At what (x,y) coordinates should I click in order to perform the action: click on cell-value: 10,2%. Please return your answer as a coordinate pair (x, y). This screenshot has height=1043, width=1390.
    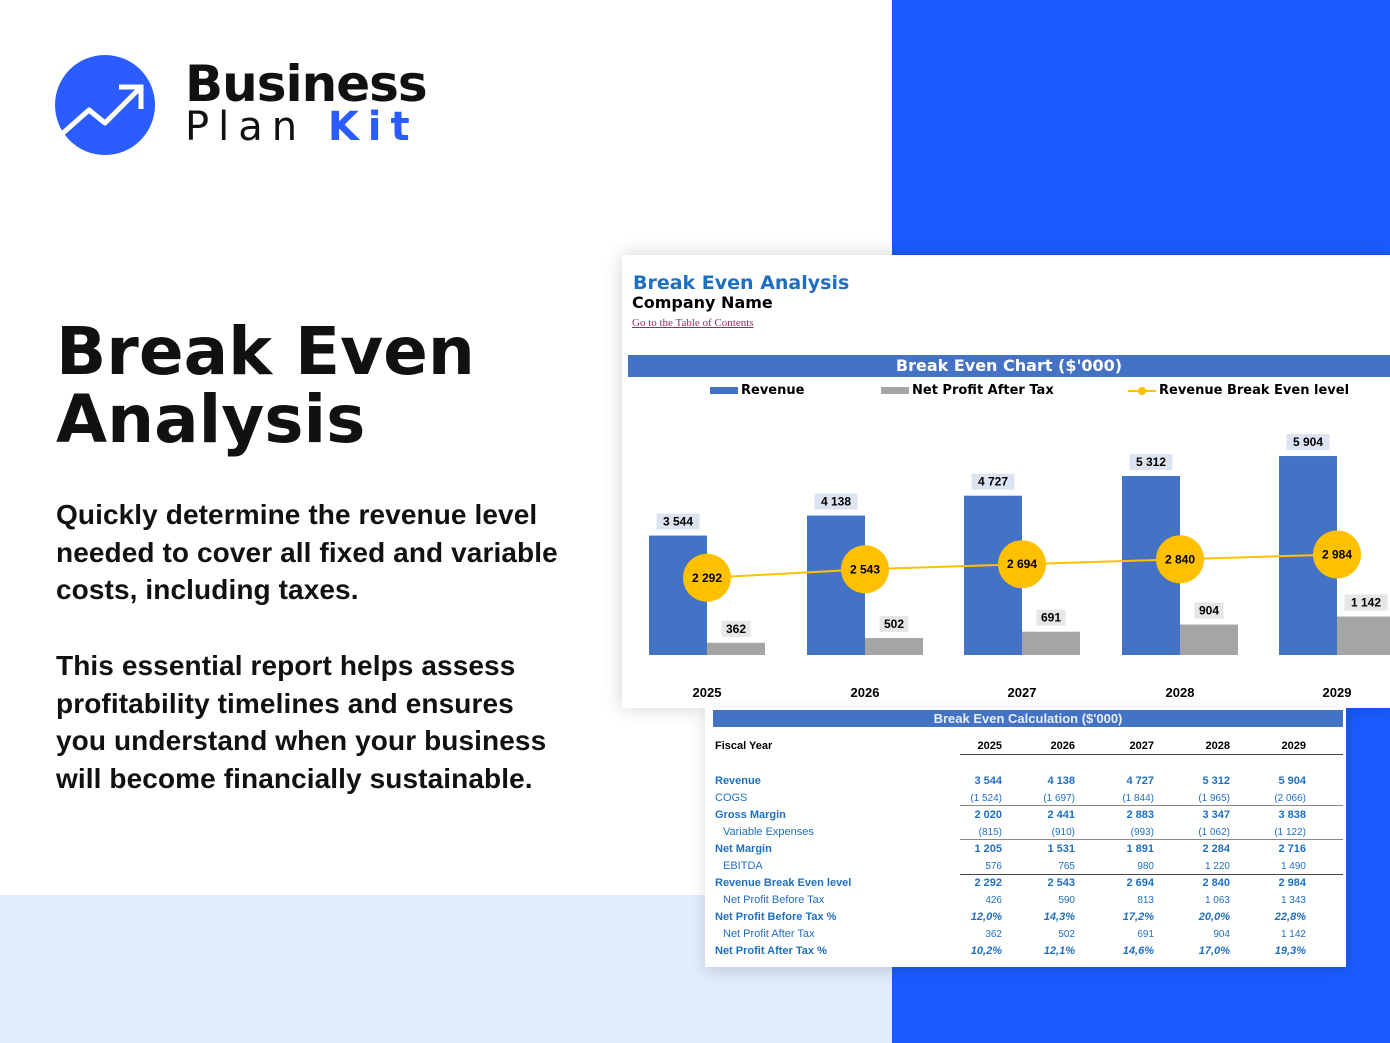
    Looking at the image, I should click on (986, 951).